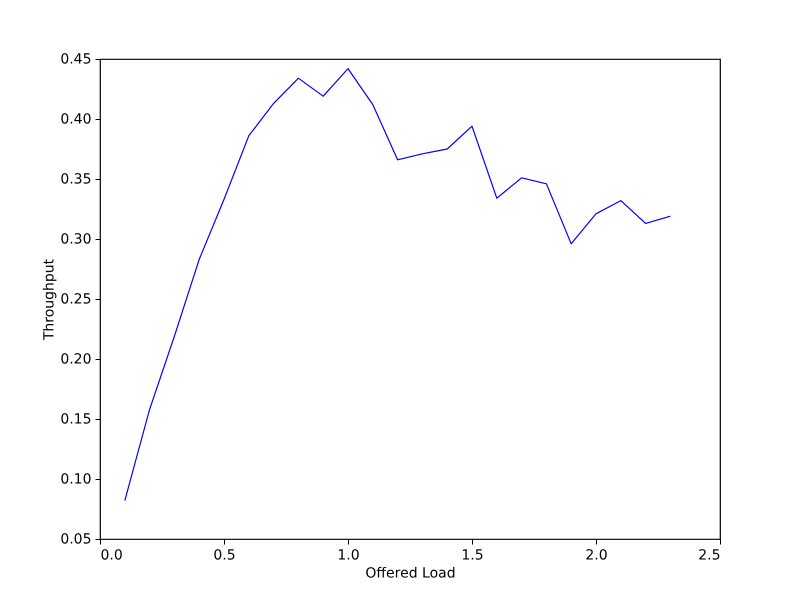  What do you see at coordinates (76, 60) in the screenshot?
I see `y-tick-label: 0.45` at bounding box center [76, 60].